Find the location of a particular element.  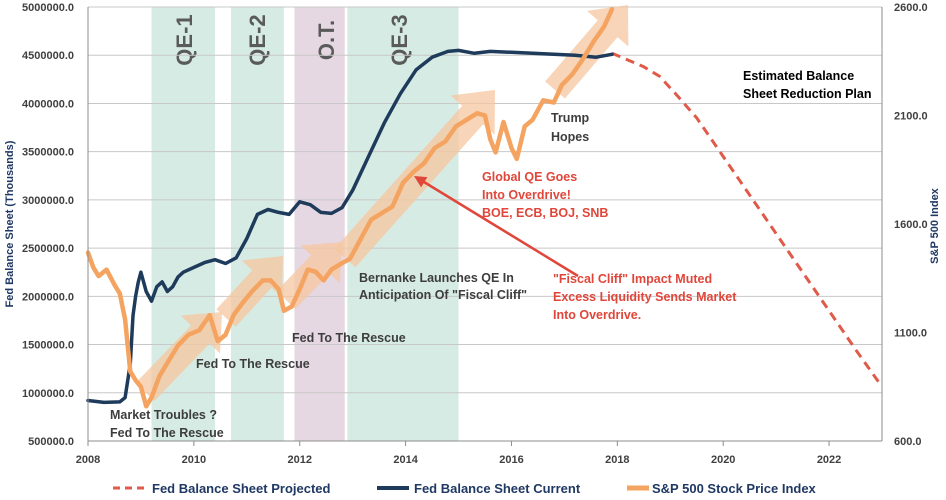

band-label: QE-2 is located at coordinates (257, 39).